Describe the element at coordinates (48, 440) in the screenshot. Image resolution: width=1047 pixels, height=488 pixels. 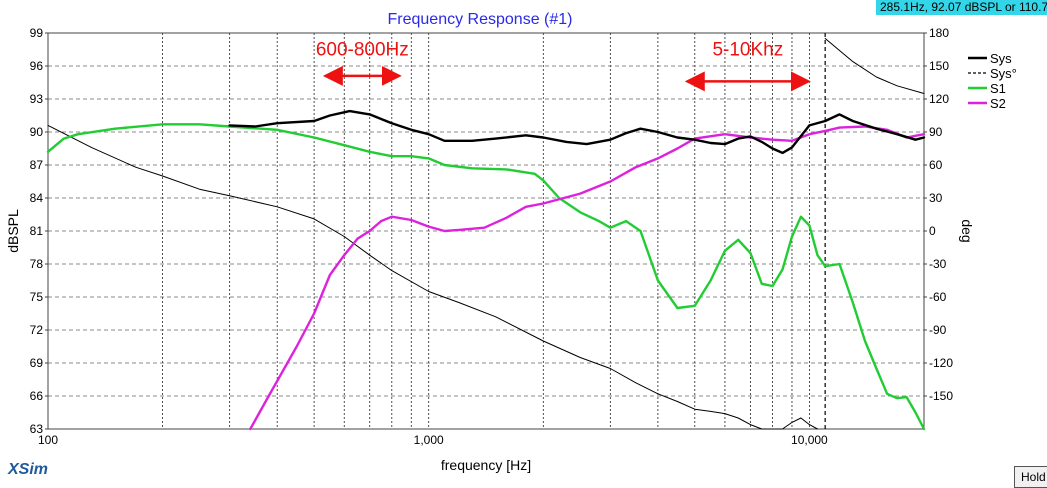
I see `x-tick-label: 100` at that location.